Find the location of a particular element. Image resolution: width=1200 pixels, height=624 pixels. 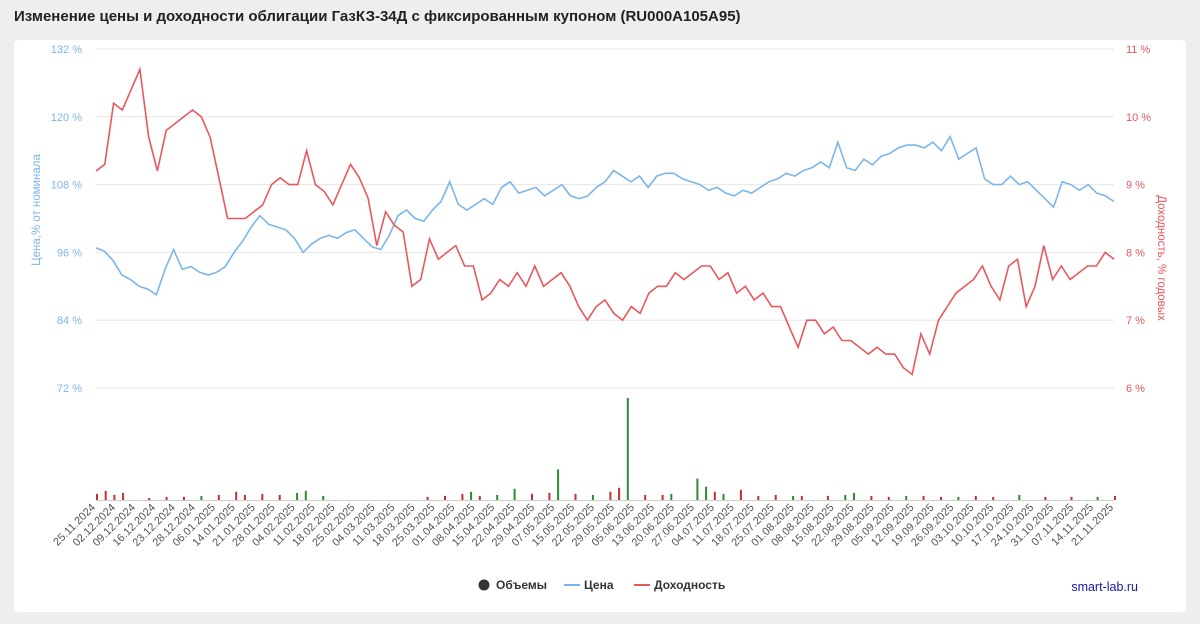

left-tick-label: 72 % is located at coordinates (69, 389).